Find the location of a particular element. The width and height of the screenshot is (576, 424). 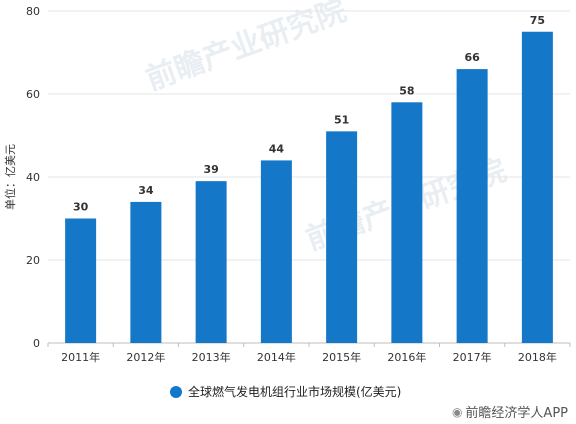

x-tick-label: 2012年 is located at coordinates (145, 357).